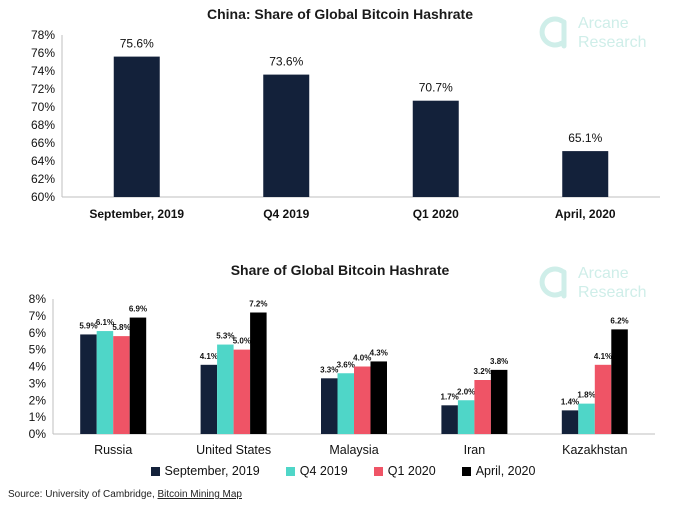 The height and width of the screenshot is (506, 680). What do you see at coordinates (225, 336) in the screenshot?
I see `data-label: 5.3%` at bounding box center [225, 336].